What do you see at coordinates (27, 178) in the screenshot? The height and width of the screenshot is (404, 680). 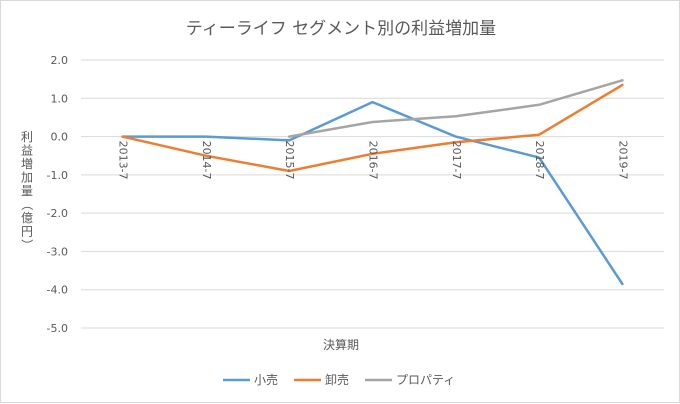 I see `y-label-glyph: 加` at bounding box center [27, 178].